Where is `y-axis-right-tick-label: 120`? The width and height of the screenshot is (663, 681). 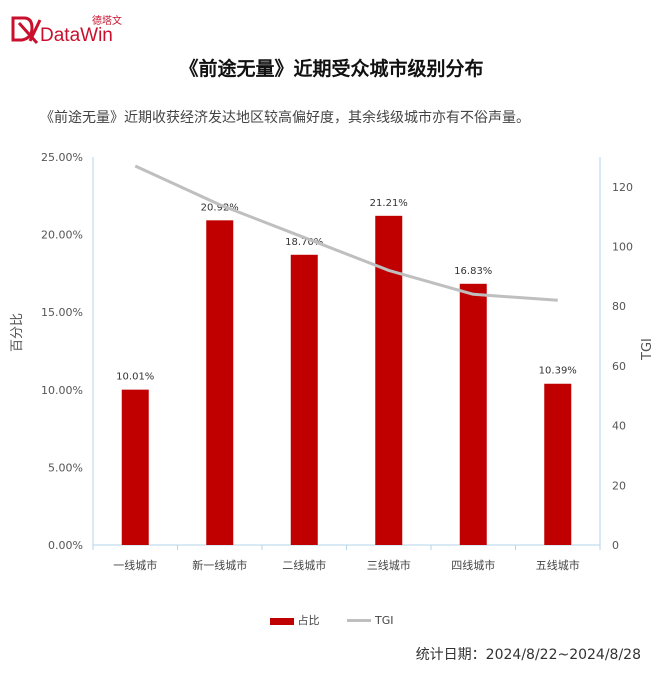
y-axis-right-tick-label: 120 is located at coordinates (622, 187).